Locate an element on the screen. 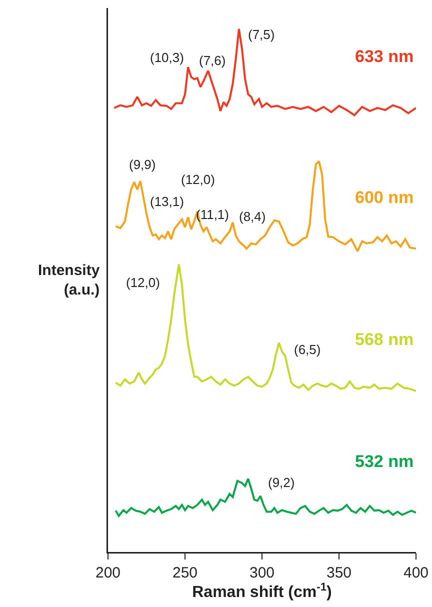 The width and height of the screenshot is (432, 607). x-tick-label: 350 is located at coordinates (339, 573).